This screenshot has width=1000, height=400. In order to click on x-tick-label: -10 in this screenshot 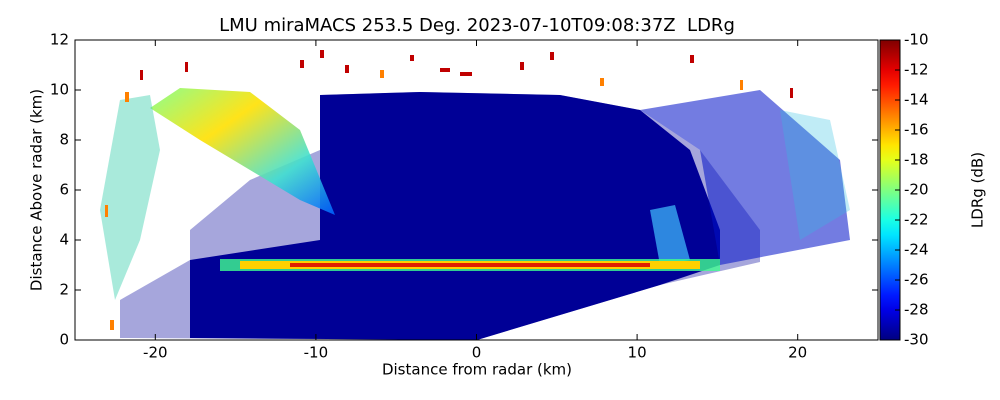, I will do `click(316, 353)`.